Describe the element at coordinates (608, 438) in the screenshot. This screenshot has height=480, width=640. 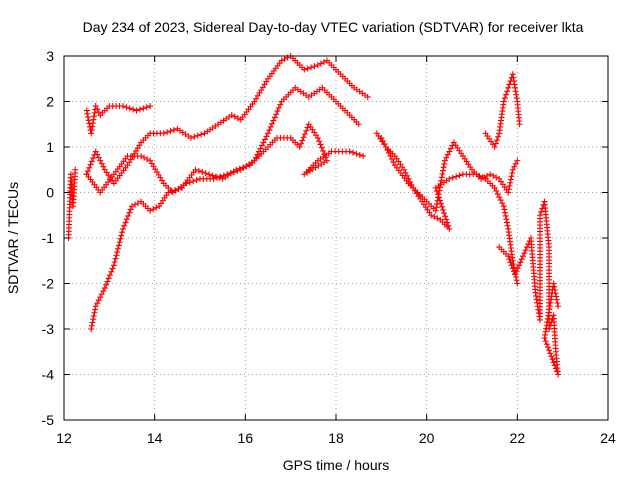
I see `x-tick-label: 24` at that location.